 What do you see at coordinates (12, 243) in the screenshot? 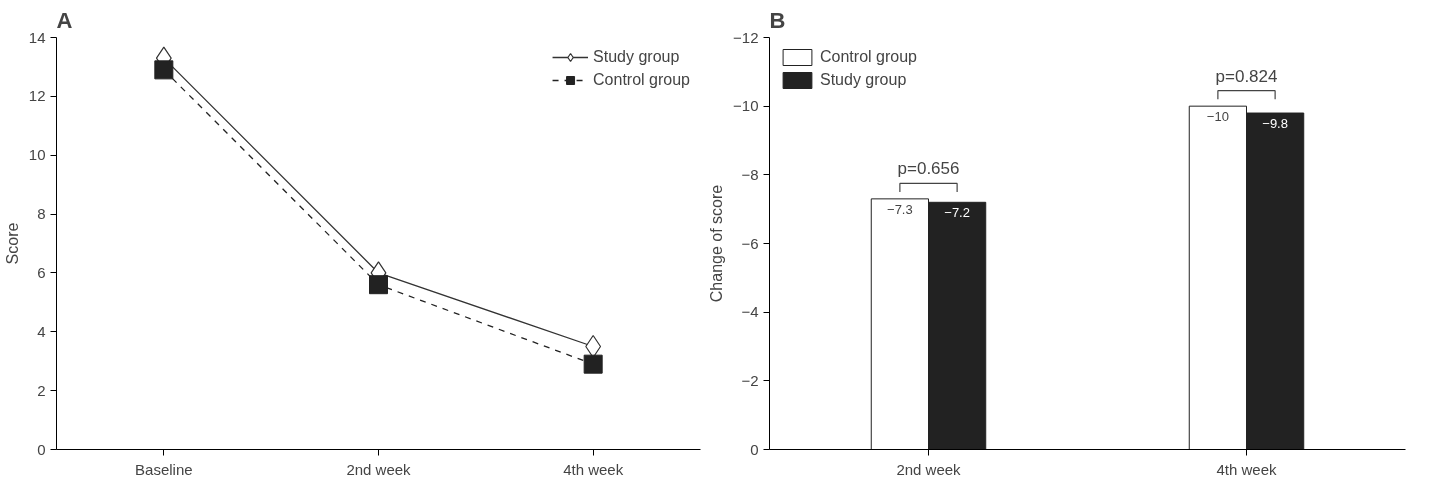
I see `y-axis-title: Score` at bounding box center [12, 243].